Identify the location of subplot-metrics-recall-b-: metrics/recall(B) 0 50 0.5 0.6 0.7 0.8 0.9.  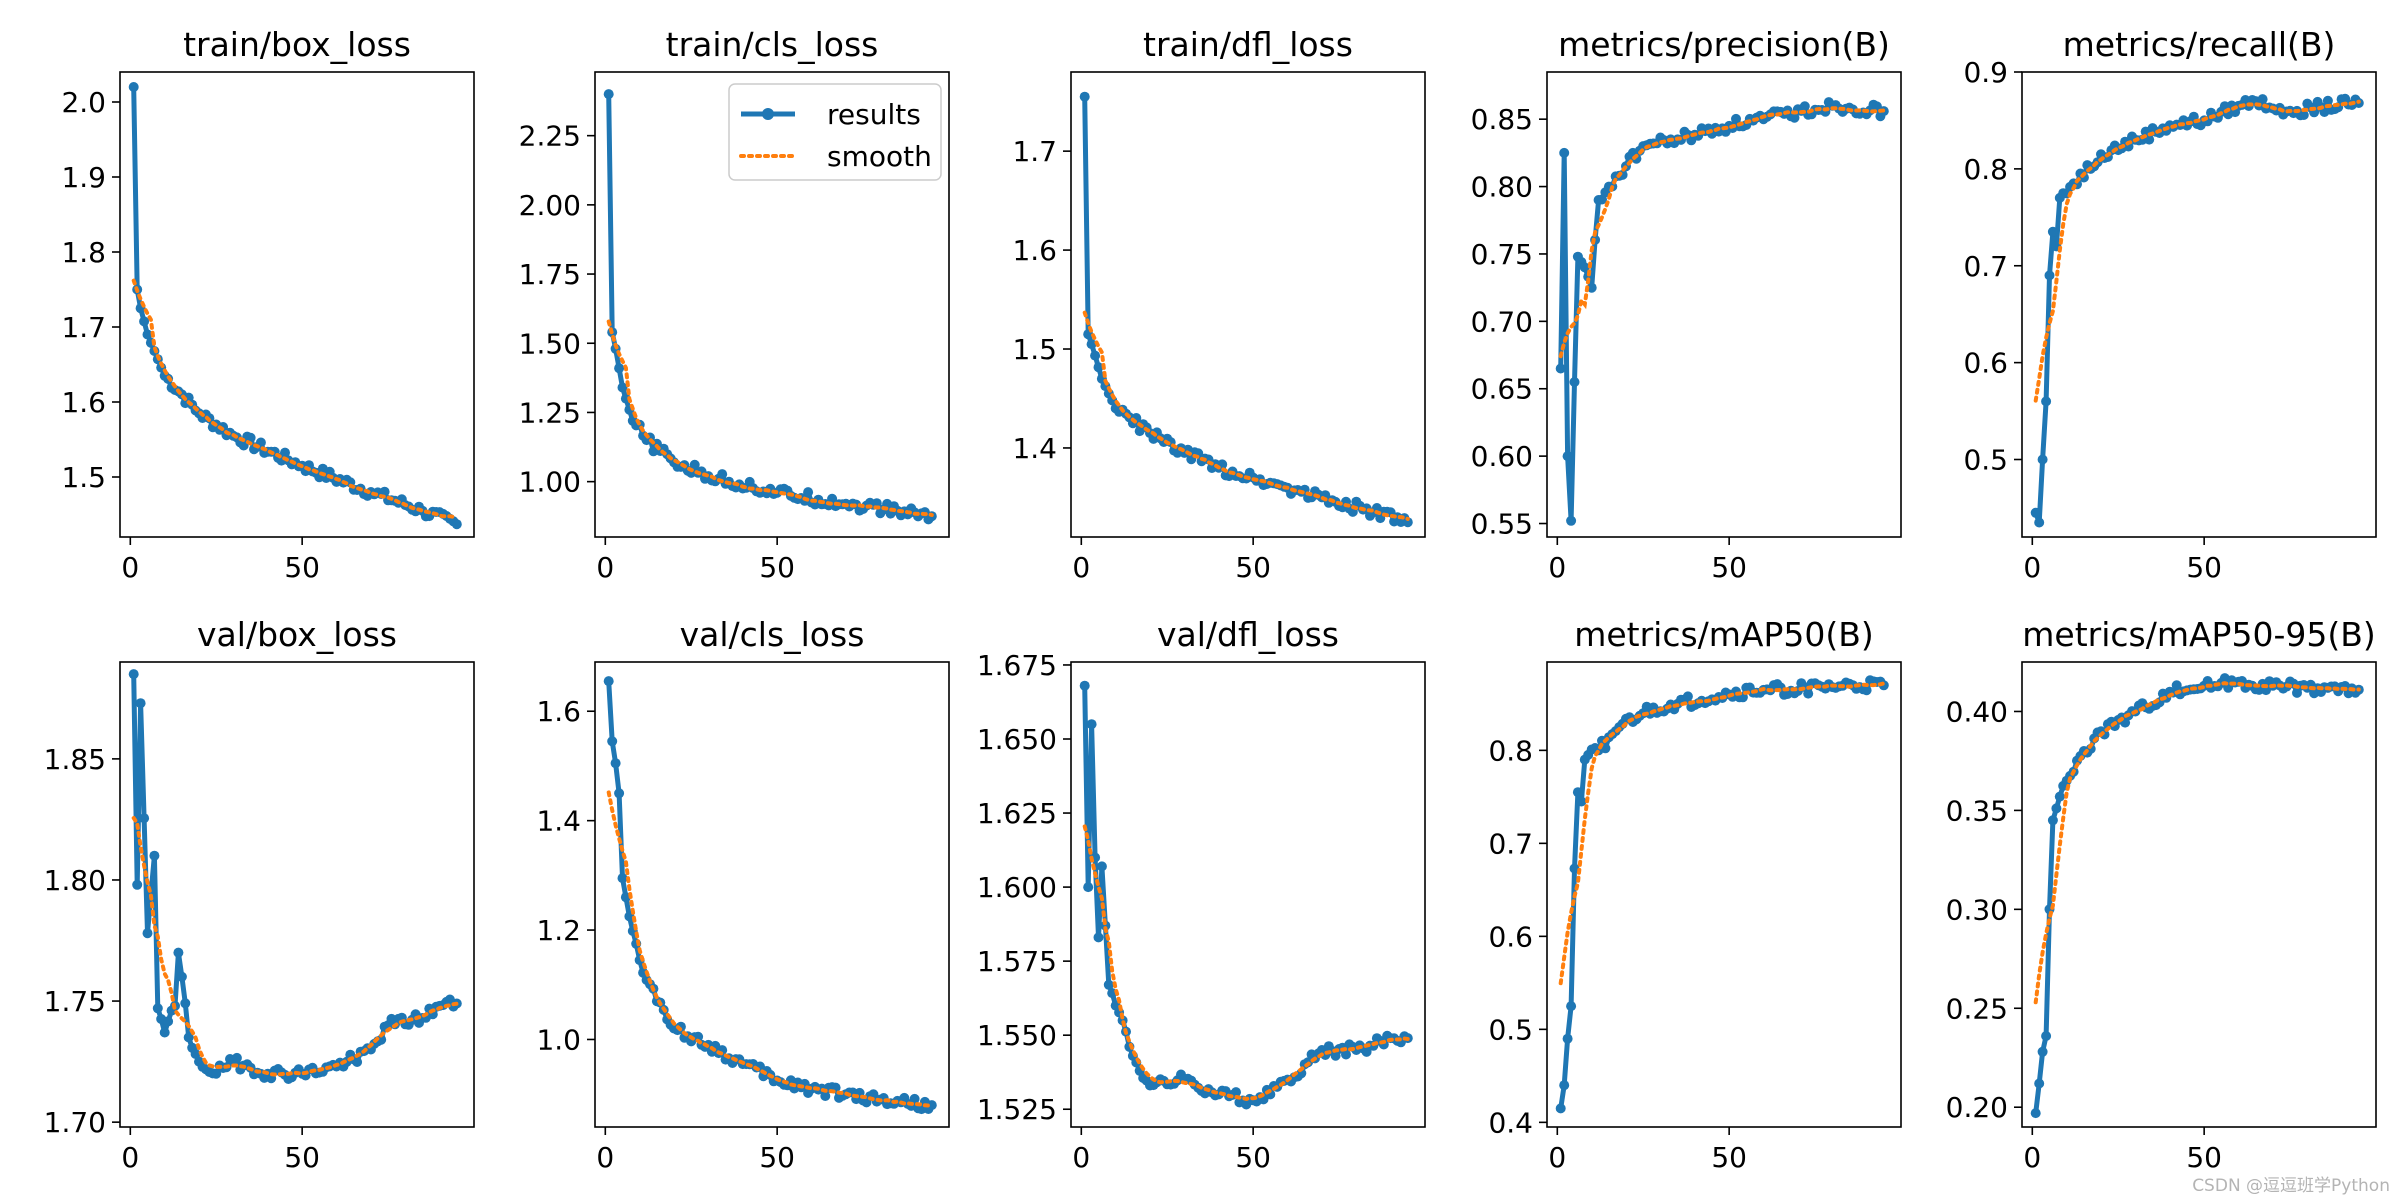
(2170, 304).